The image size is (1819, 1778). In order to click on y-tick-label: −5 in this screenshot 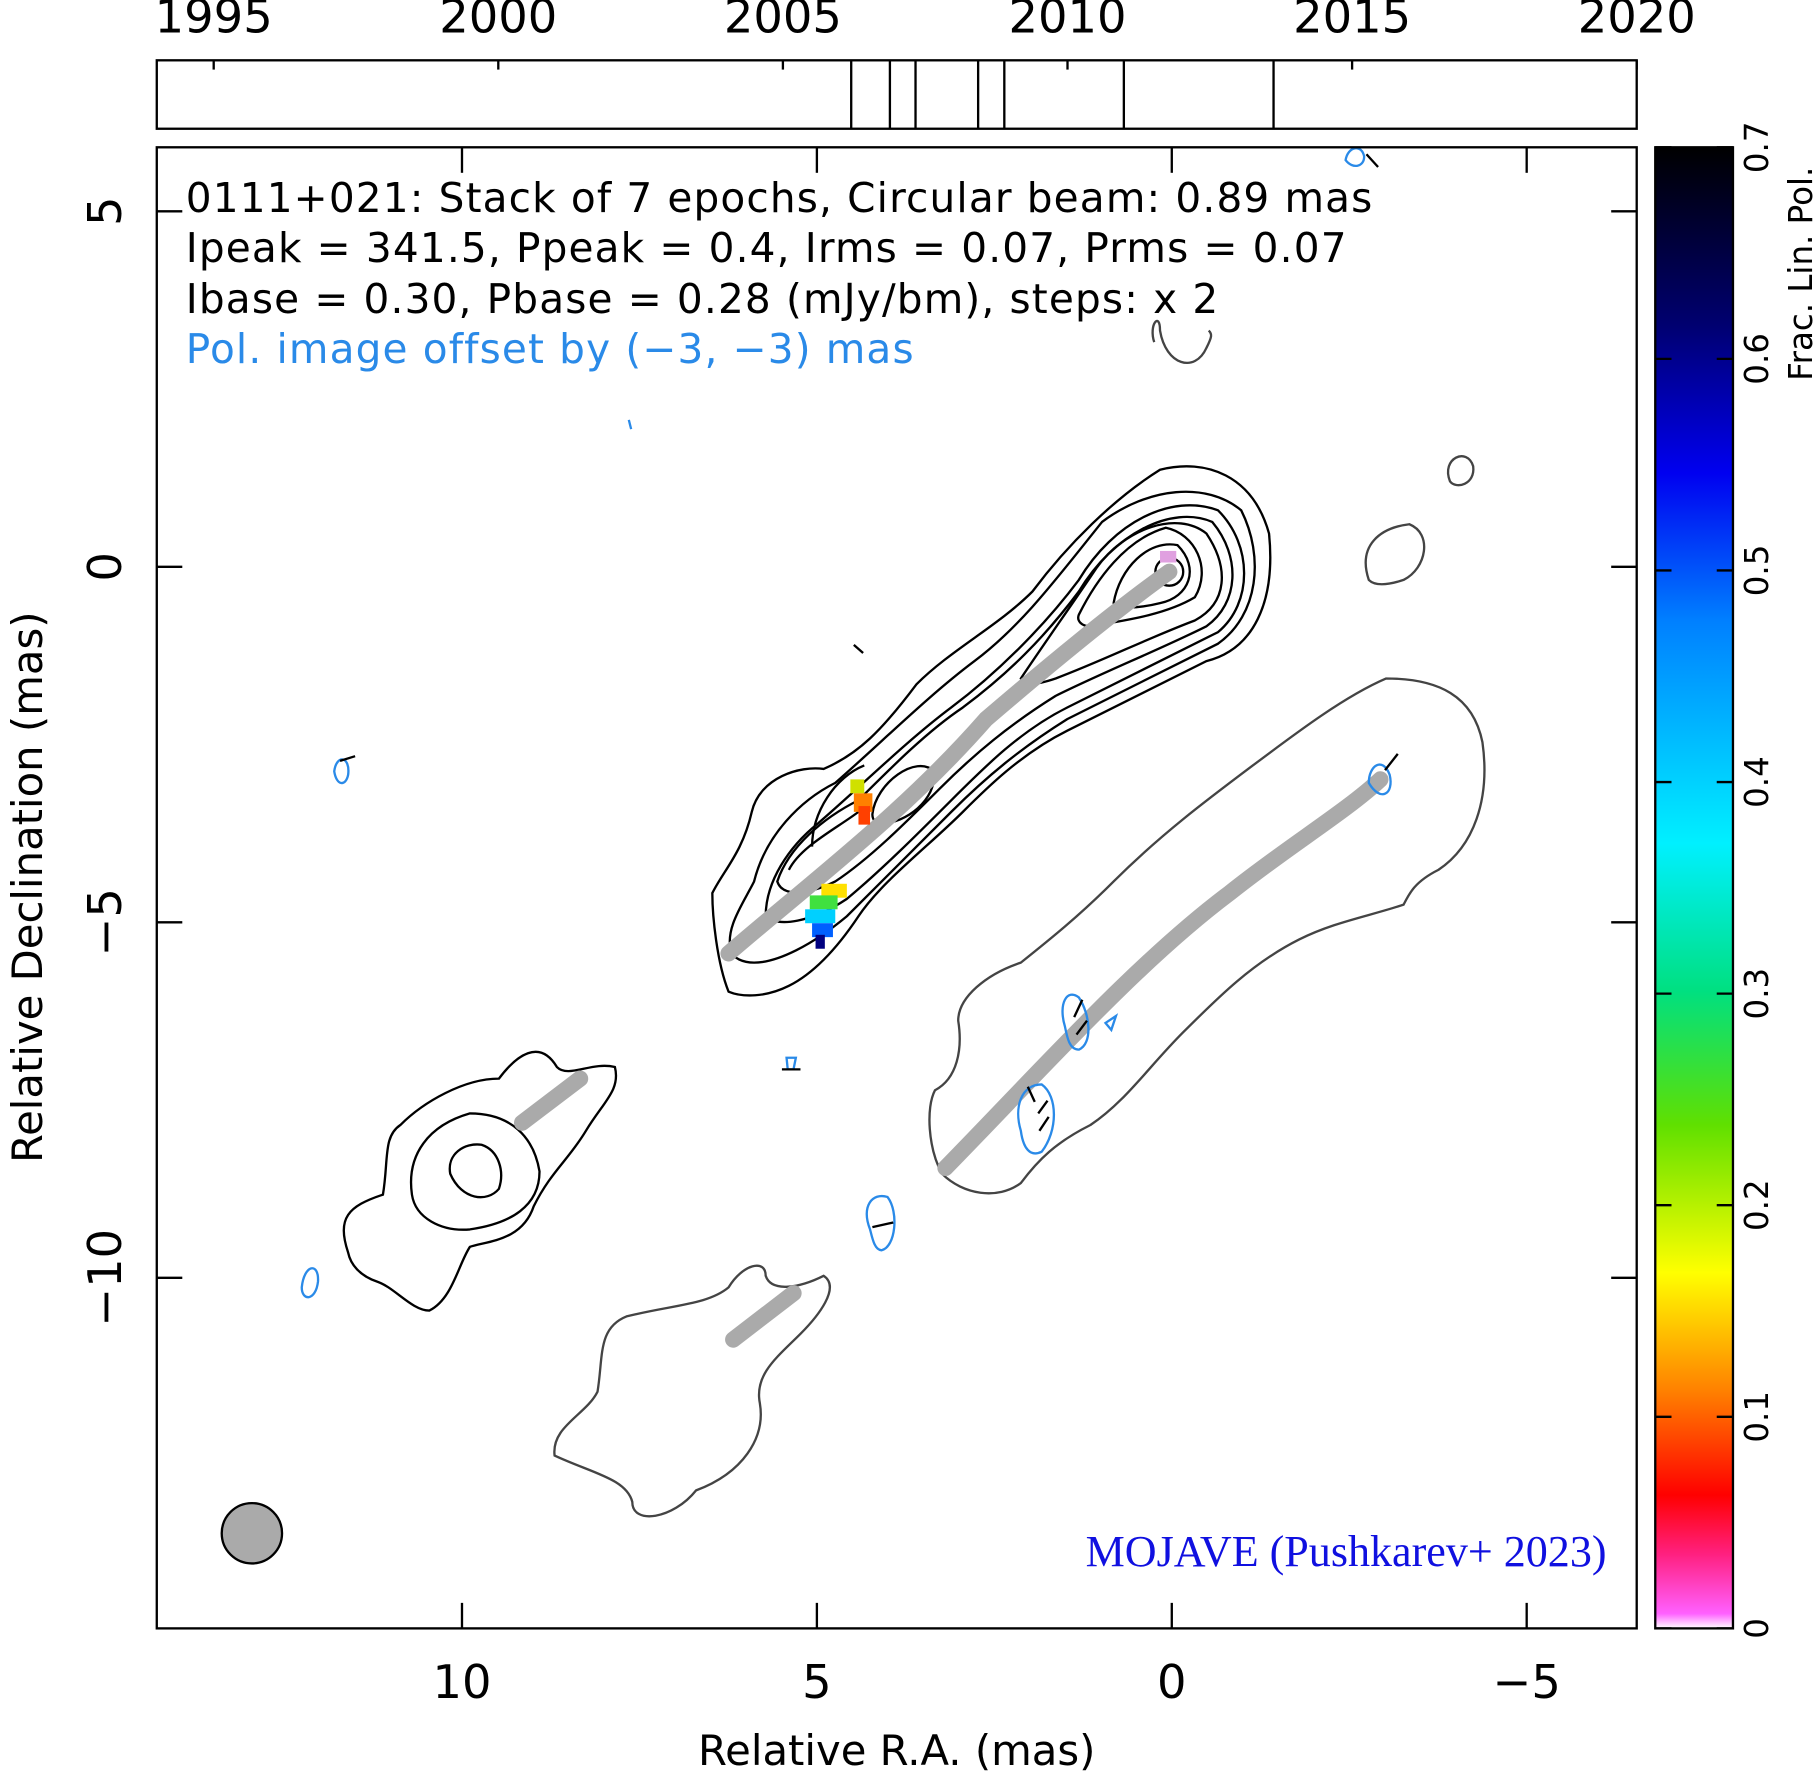, I will do `click(105, 922)`.